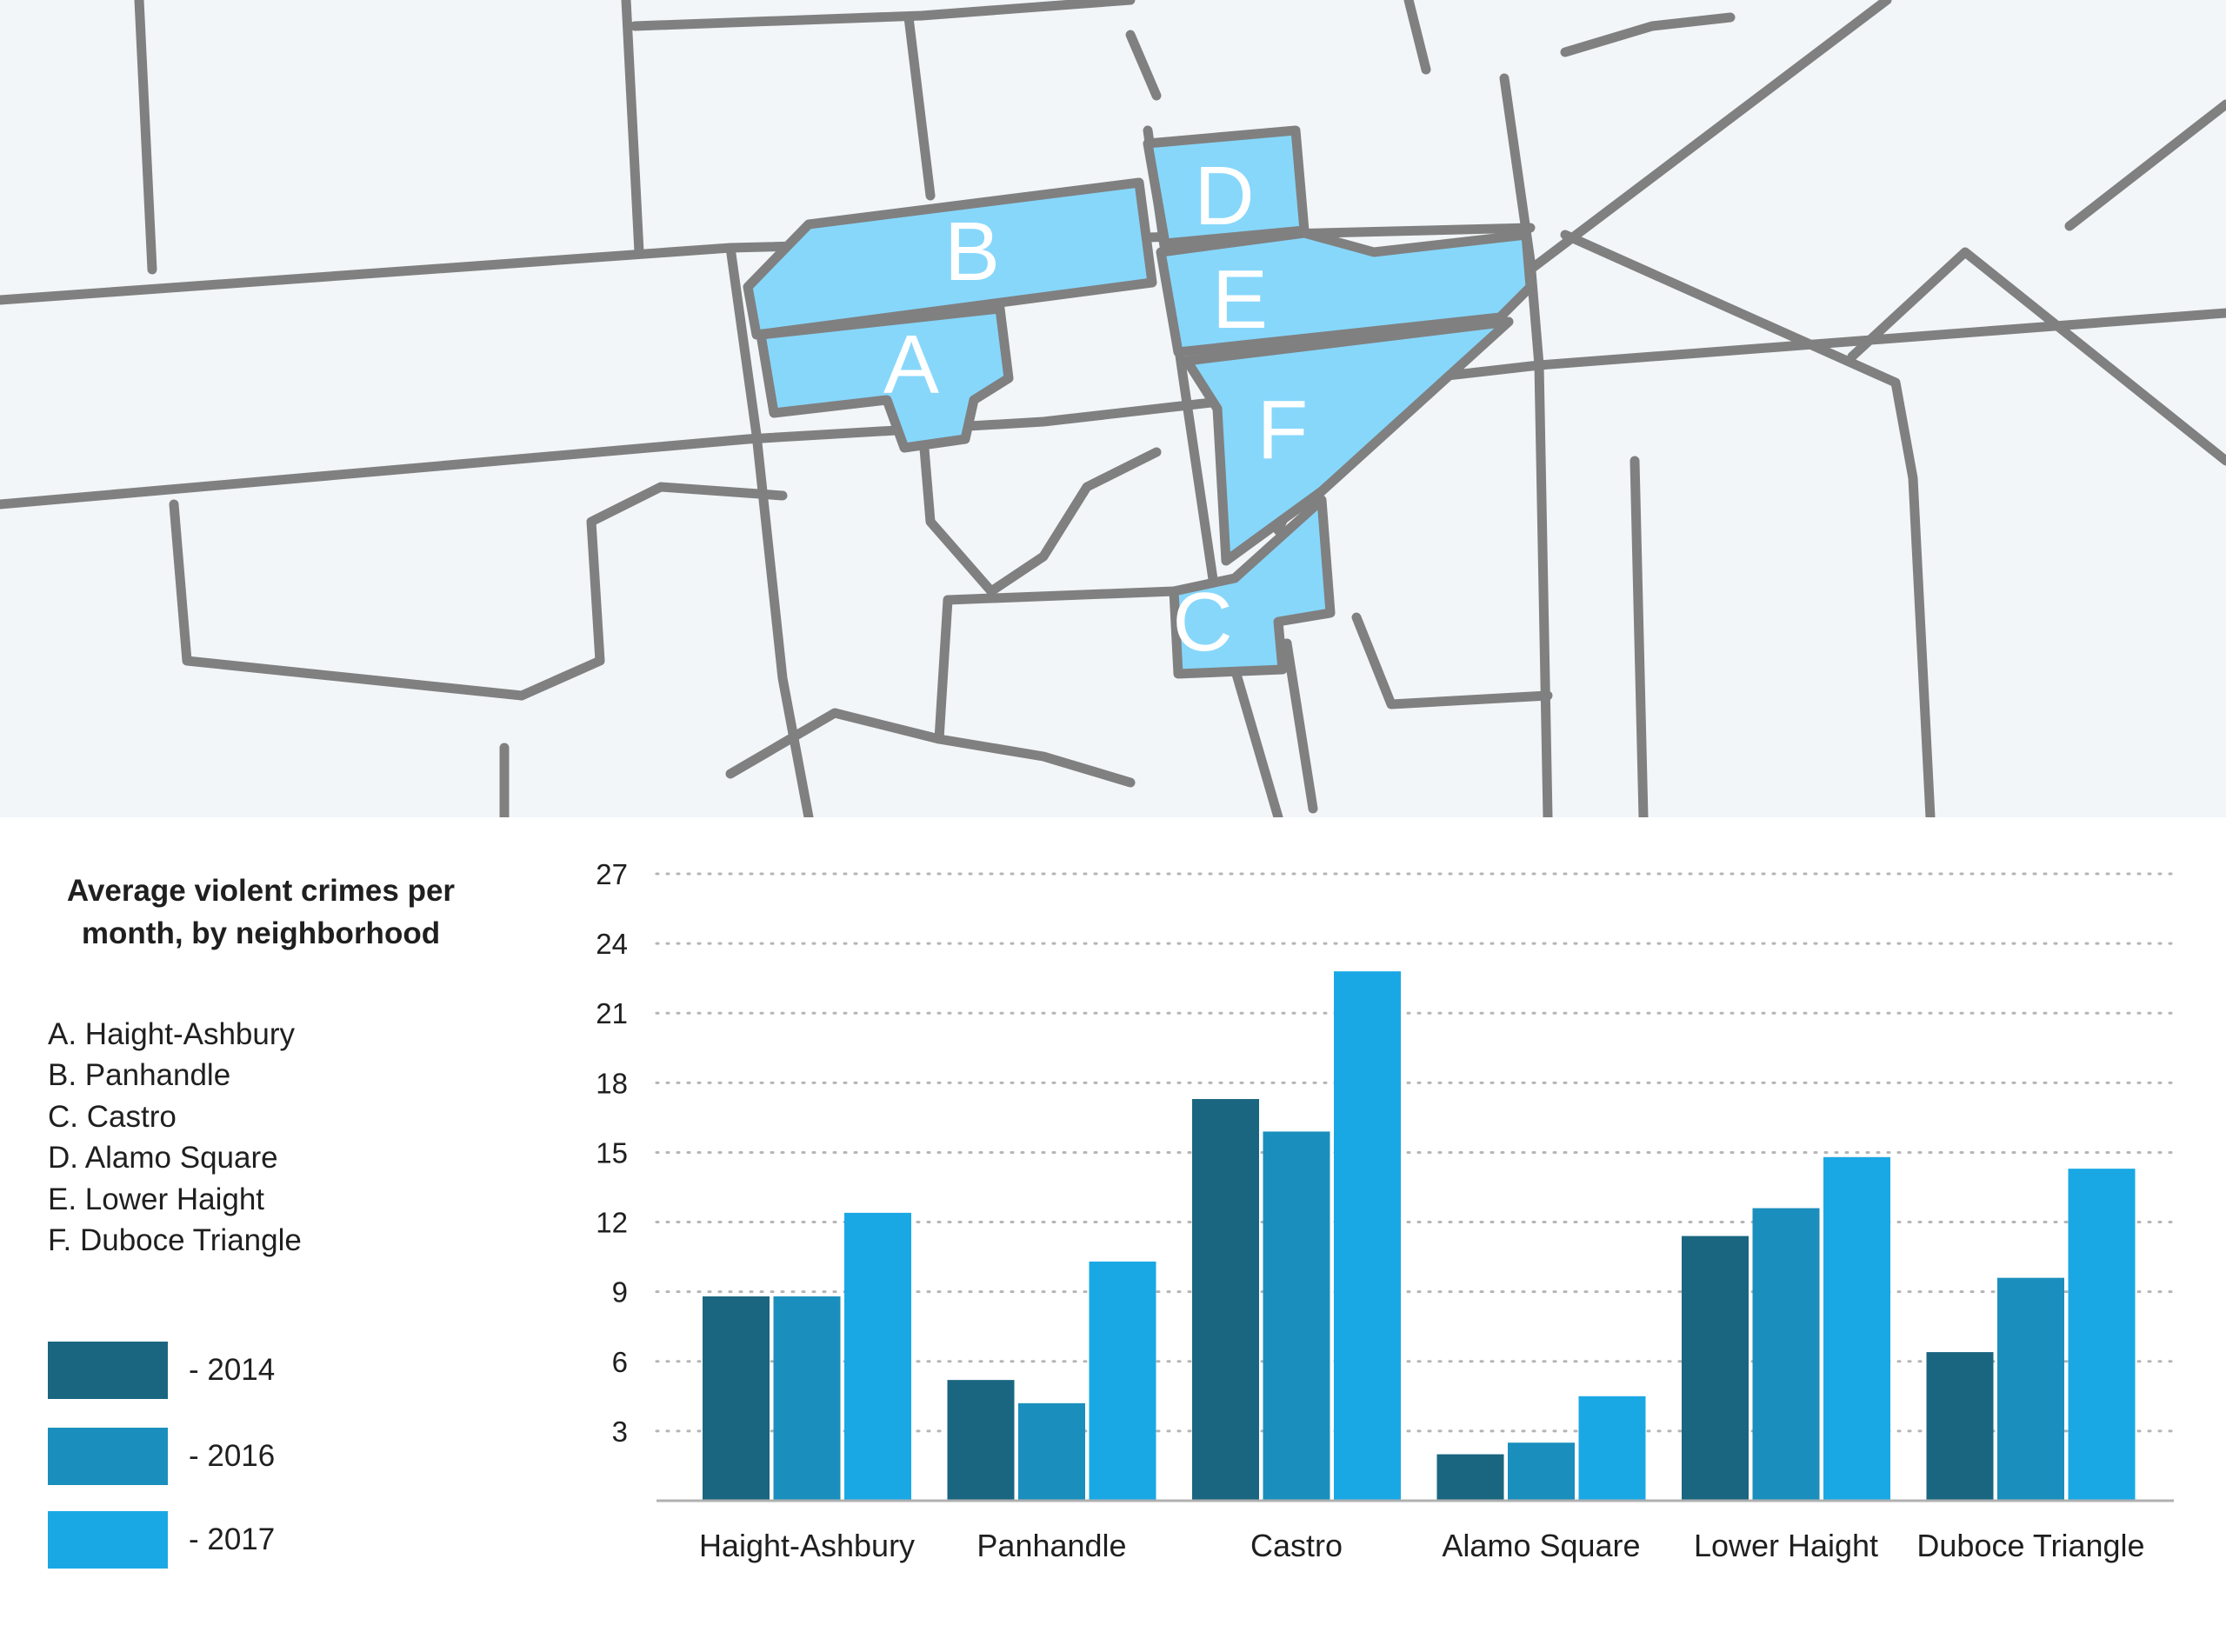 This screenshot has width=2226, height=1652. What do you see at coordinates (233, 1370) in the screenshot?
I see `legend-label-2014: - 2014` at bounding box center [233, 1370].